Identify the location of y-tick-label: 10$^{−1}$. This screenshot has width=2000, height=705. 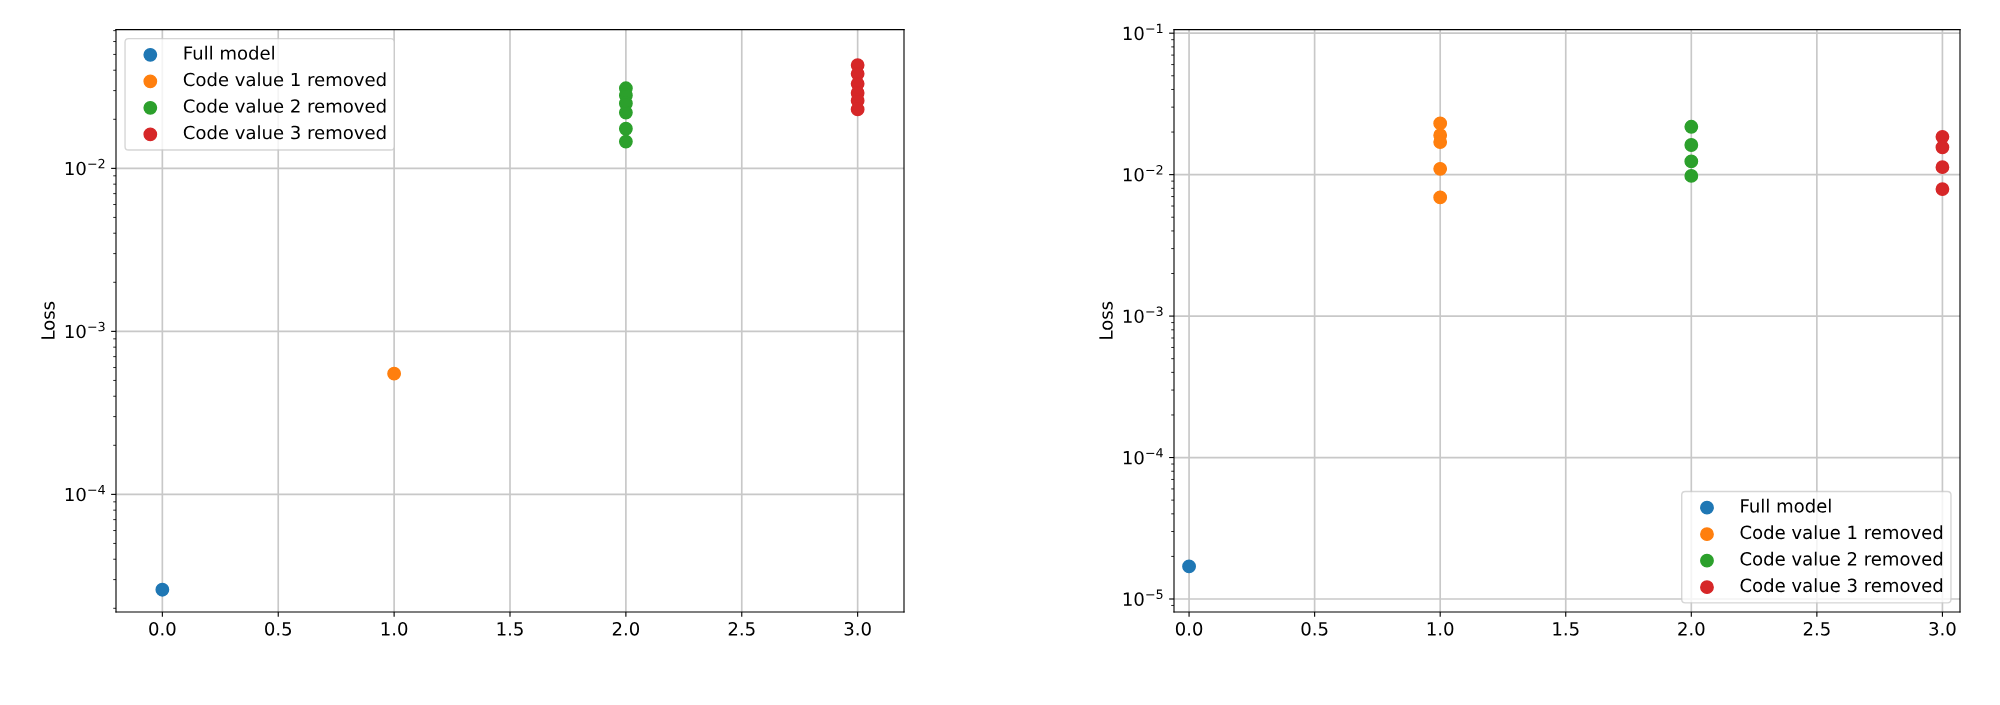
(1143, 32).